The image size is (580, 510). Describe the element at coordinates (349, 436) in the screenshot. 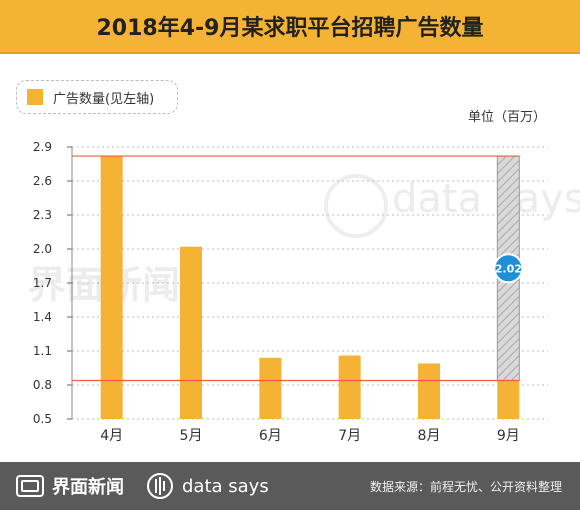

I see `x-tick-label: 7月` at that location.